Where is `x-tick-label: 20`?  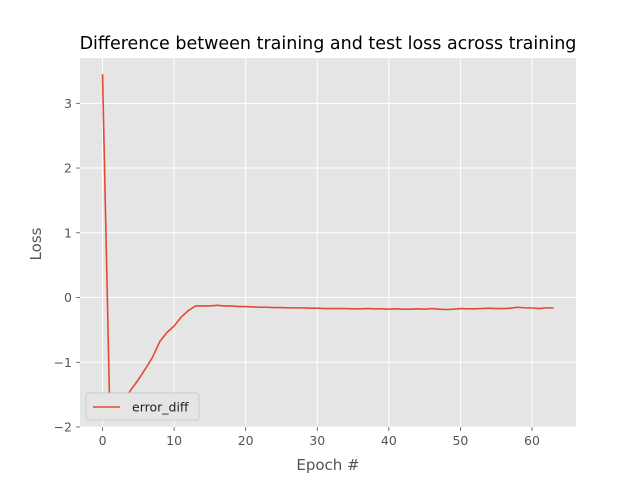
x-tick-label: 20 is located at coordinates (246, 440).